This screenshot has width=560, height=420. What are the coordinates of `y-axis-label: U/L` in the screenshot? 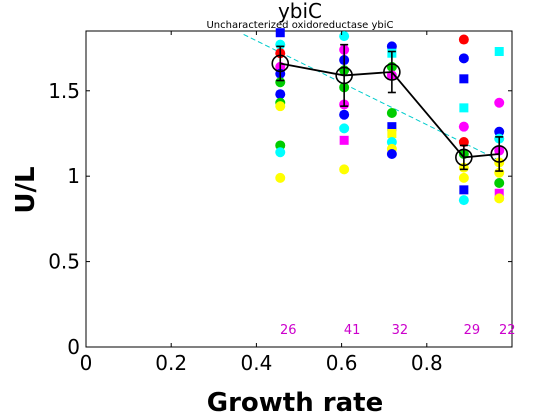 It's located at (26, 189).